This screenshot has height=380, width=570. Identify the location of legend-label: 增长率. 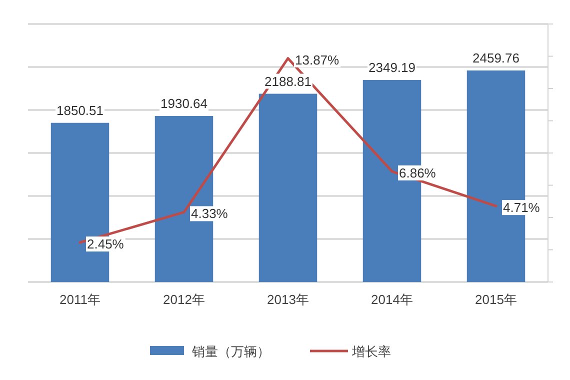
(371, 351).